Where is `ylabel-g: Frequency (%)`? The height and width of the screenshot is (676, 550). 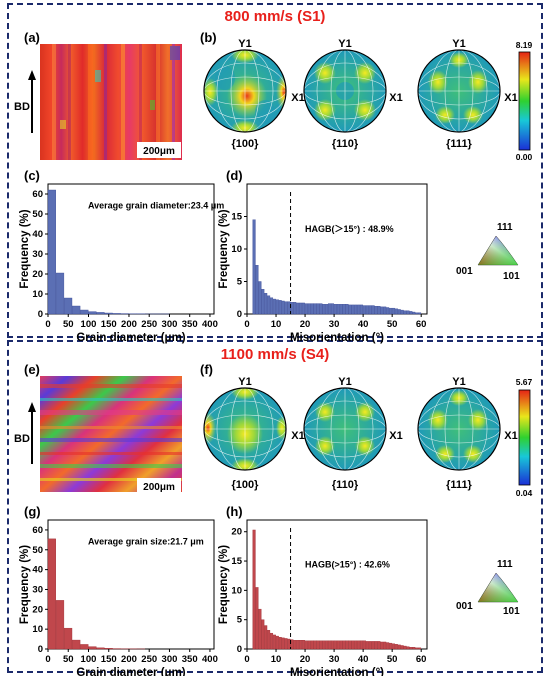 ylabel-g: Frequency (%) is located at coordinates (25, 584).